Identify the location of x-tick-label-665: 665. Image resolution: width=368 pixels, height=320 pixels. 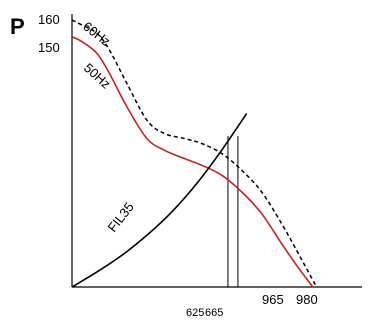
(214, 313).